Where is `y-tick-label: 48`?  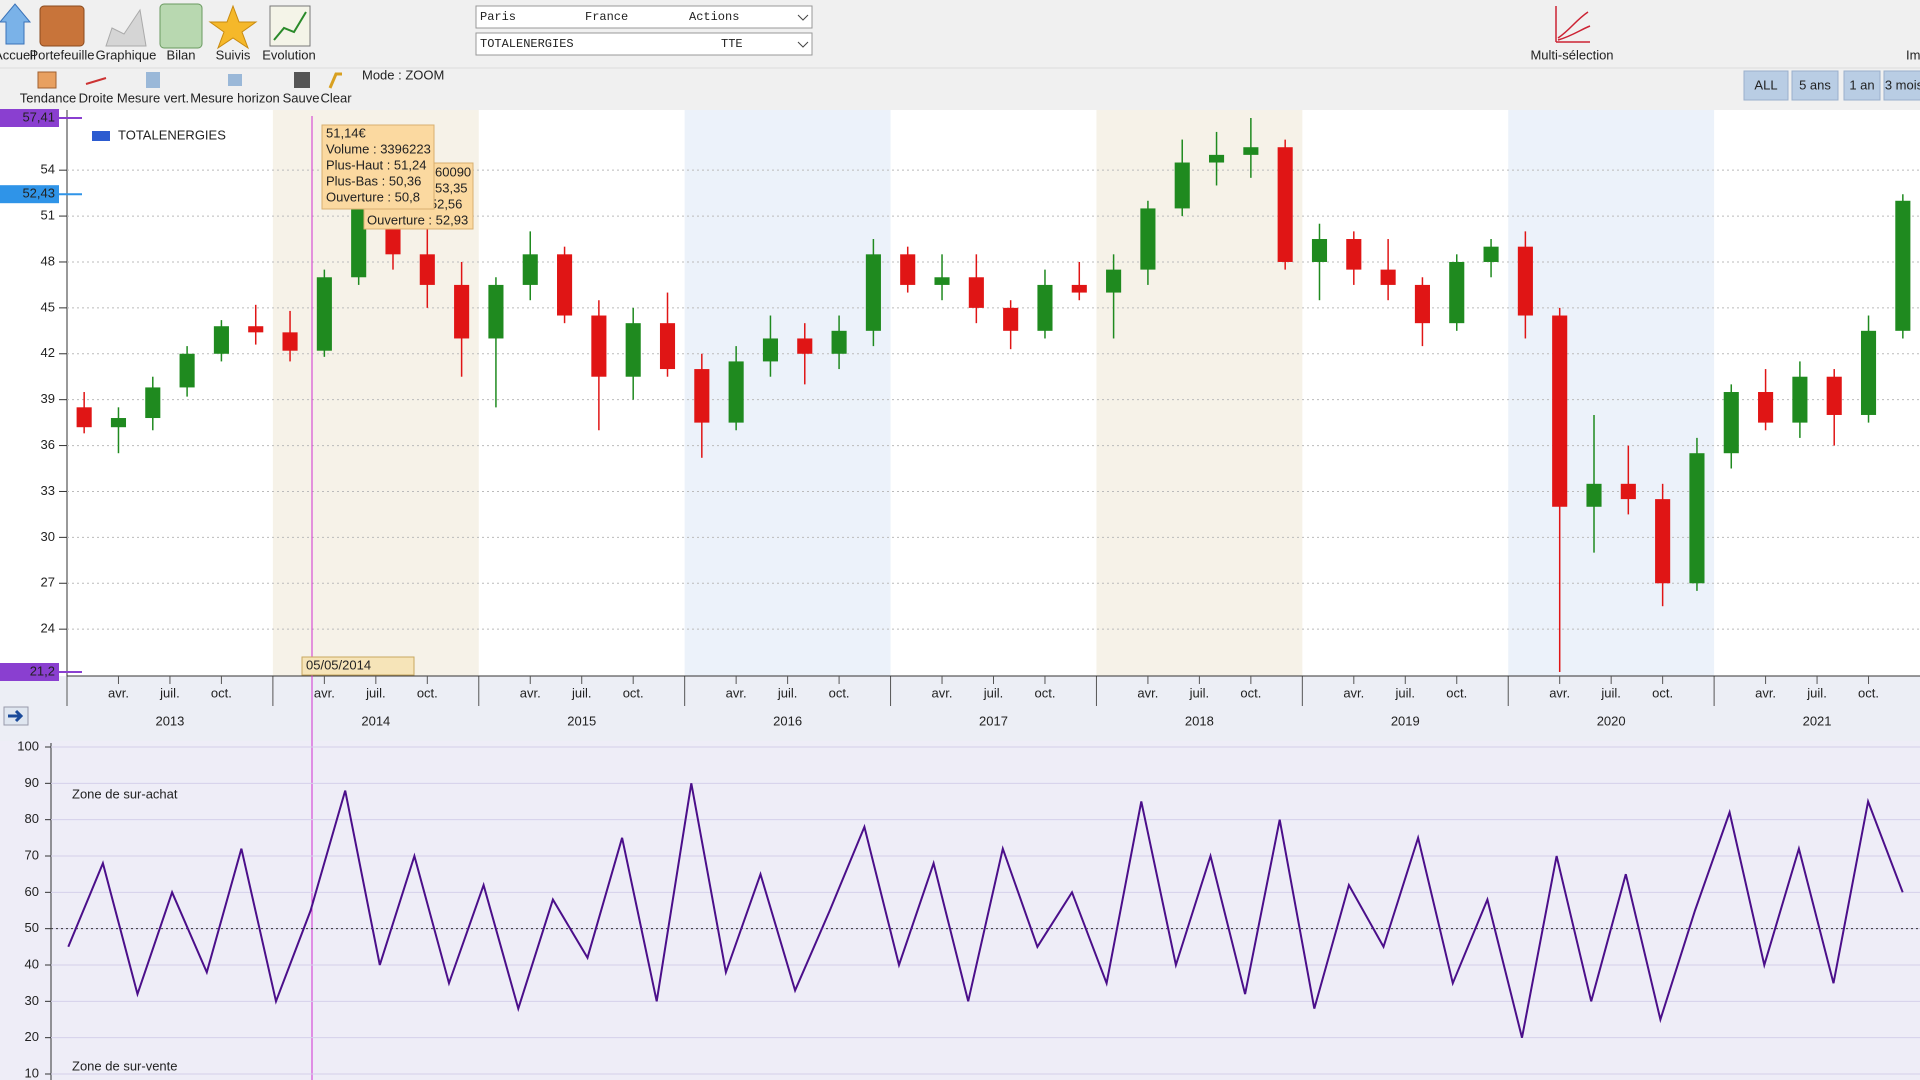 y-tick-label: 48 is located at coordinates (48, 260).